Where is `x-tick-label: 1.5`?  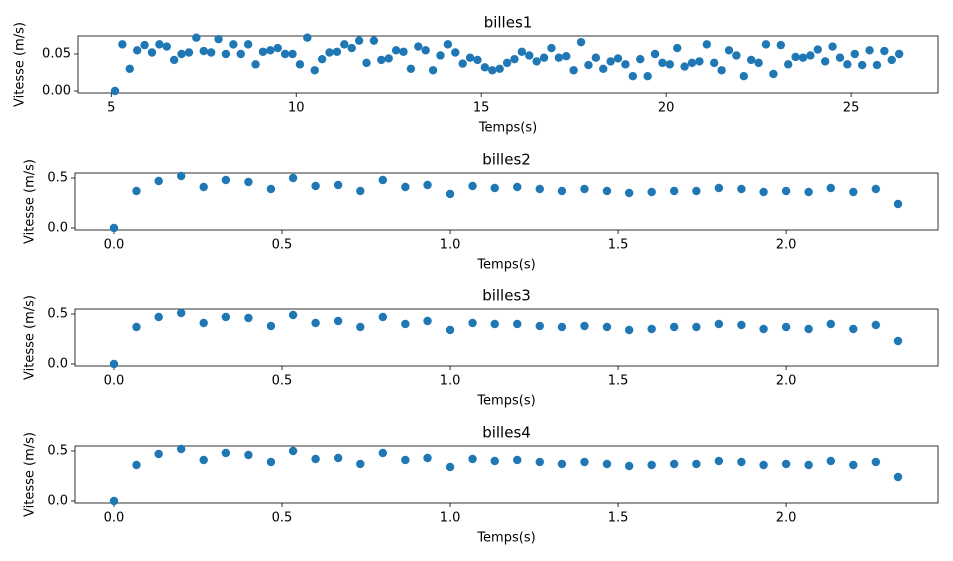
x-tick-label: 1.5 is located at coordinates (618, 518).